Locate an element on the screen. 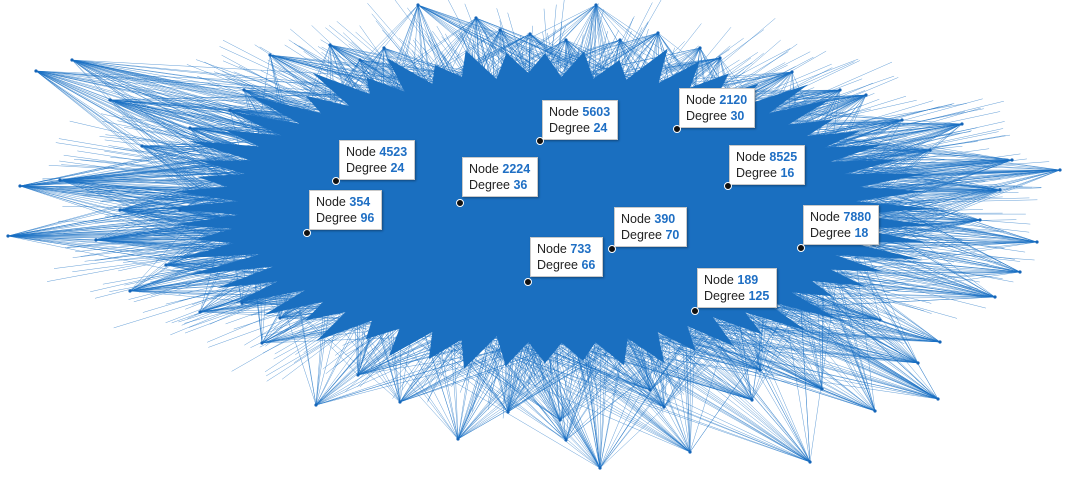  datatip-node-354: Node 354 Degree 96 is located at coordinates (346, 210).